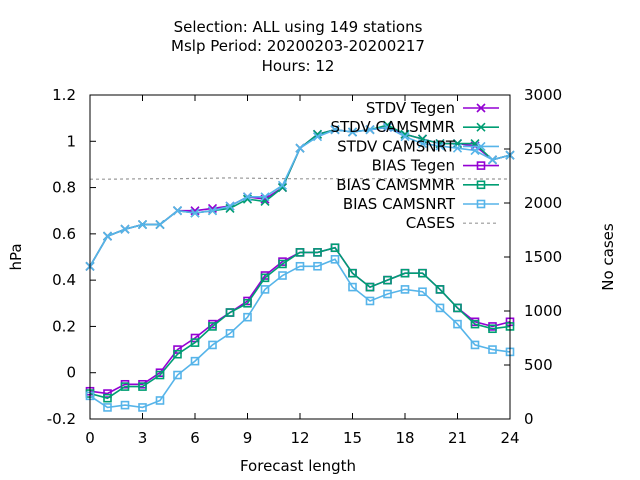  Describe the element at coordinates (432, 108) in the screenshot. I see `legend-item-stdv-tegen: STDV Tegen` at that location.